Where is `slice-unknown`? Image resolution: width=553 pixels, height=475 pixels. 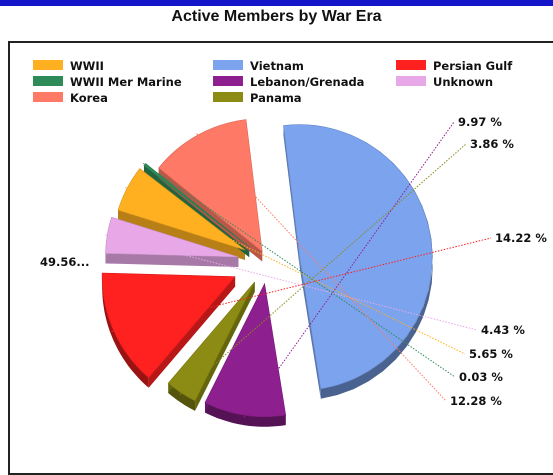
slice-unknown is located at coordinates (172, 237).